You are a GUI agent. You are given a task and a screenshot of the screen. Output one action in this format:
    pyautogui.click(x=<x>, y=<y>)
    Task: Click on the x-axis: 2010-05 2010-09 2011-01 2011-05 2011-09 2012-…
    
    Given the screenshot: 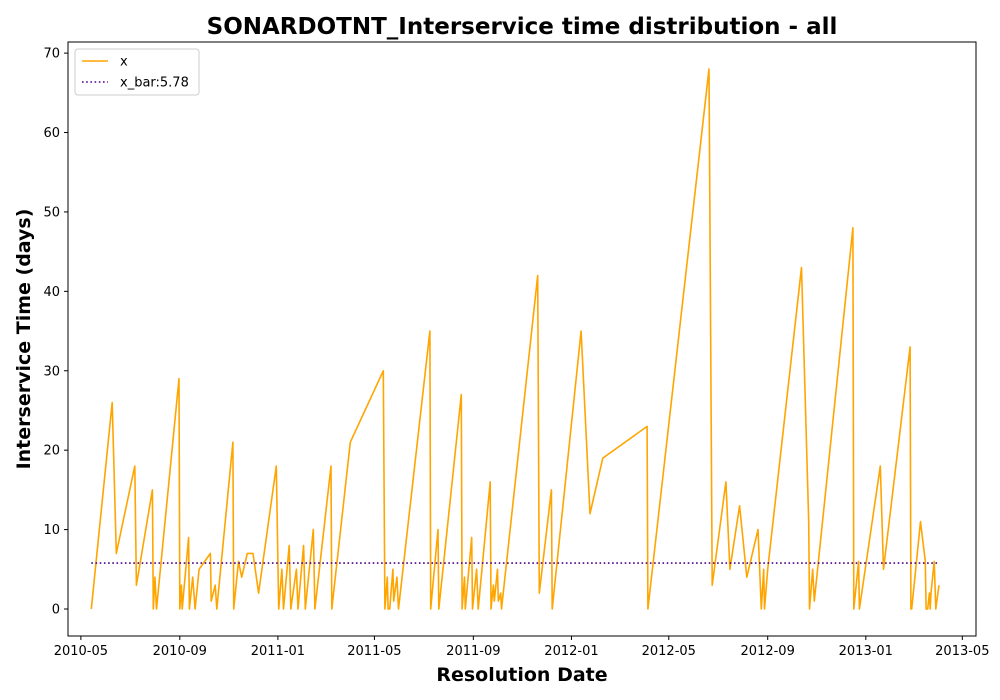 What is the action you would take?
    pyautogui.click(x=521, y=647)
    